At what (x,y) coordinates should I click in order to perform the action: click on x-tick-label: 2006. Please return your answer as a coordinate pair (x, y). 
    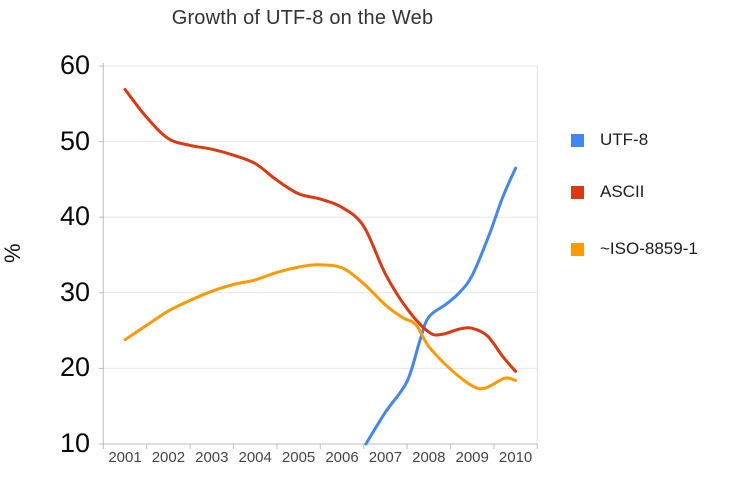
    Looking at the image, I should click on (342, 457).